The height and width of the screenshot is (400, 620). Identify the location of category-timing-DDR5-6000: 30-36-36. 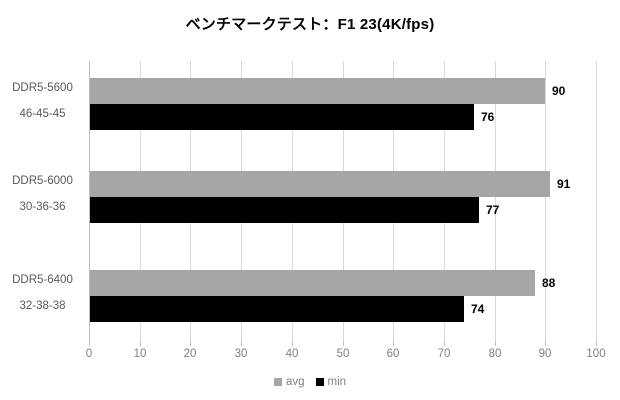
(42, 207).